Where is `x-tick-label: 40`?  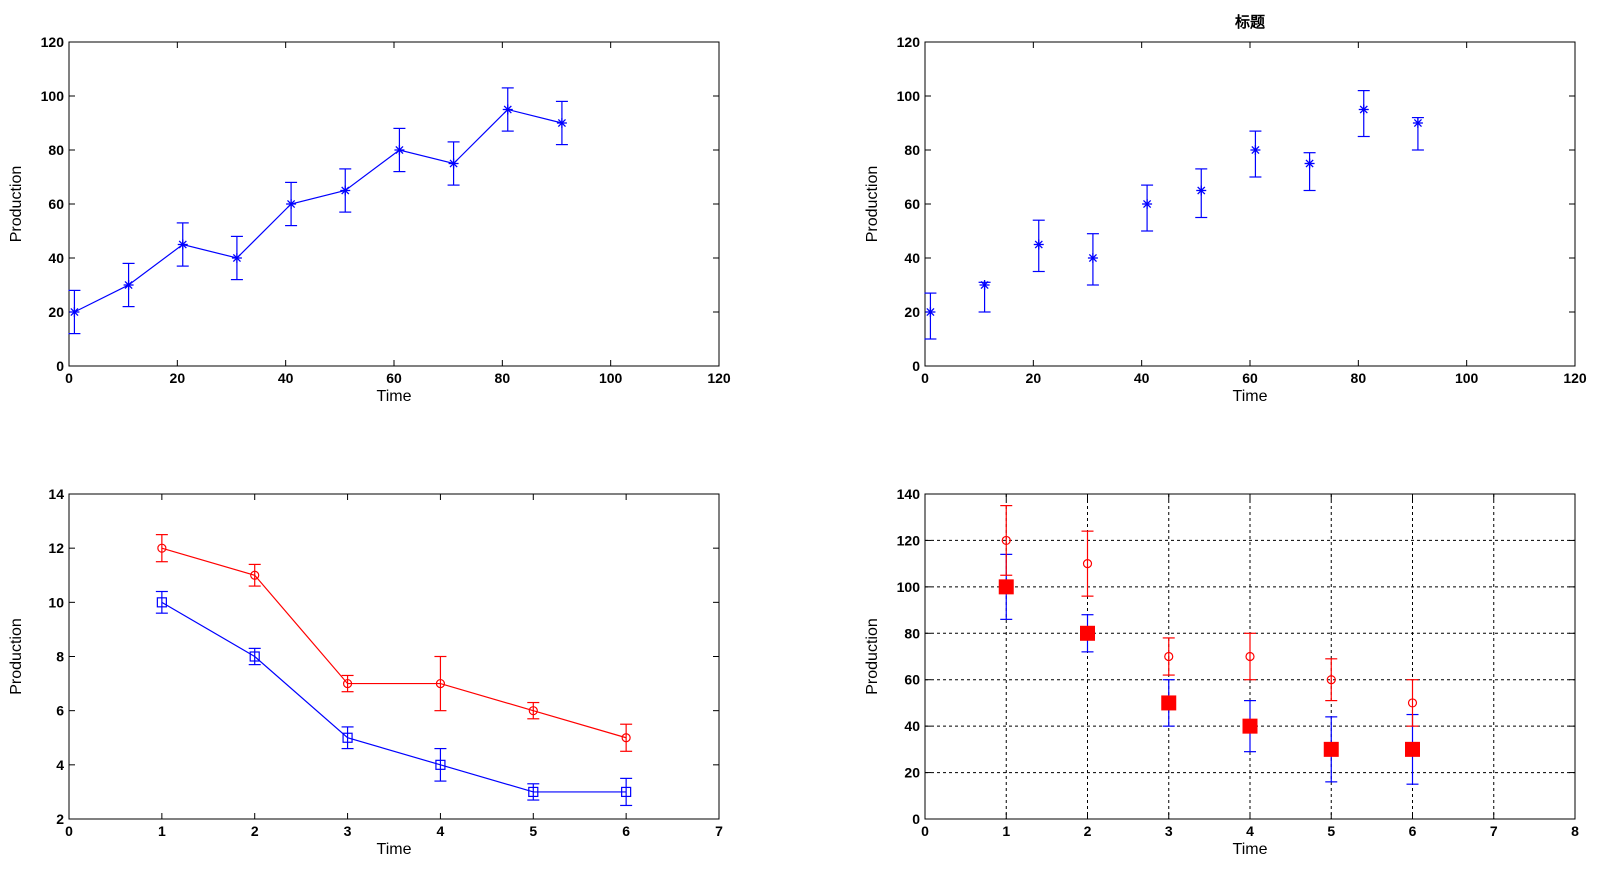
x-tick-label: 40 is located at coordinates (286, 378).